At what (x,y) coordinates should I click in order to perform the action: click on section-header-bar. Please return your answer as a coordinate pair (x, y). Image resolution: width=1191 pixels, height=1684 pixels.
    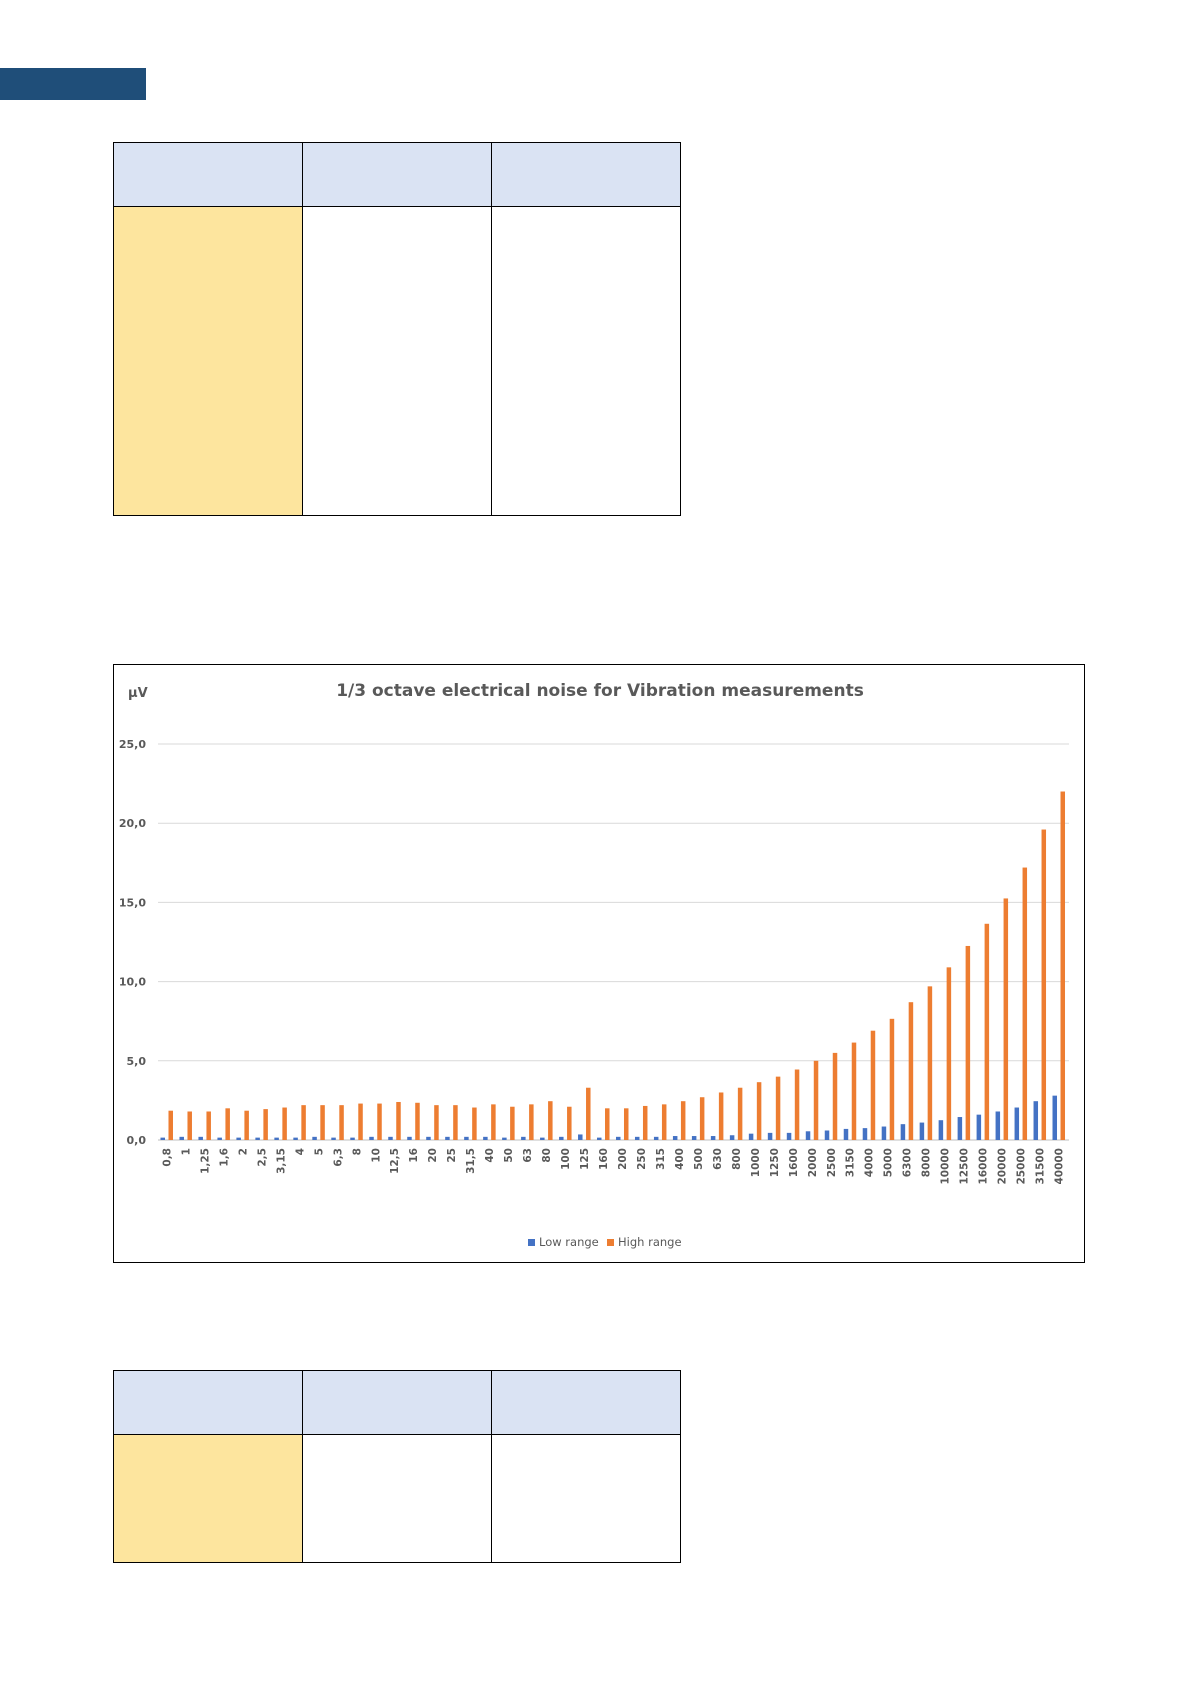
    Looking at the image, I should click on (73, 84).